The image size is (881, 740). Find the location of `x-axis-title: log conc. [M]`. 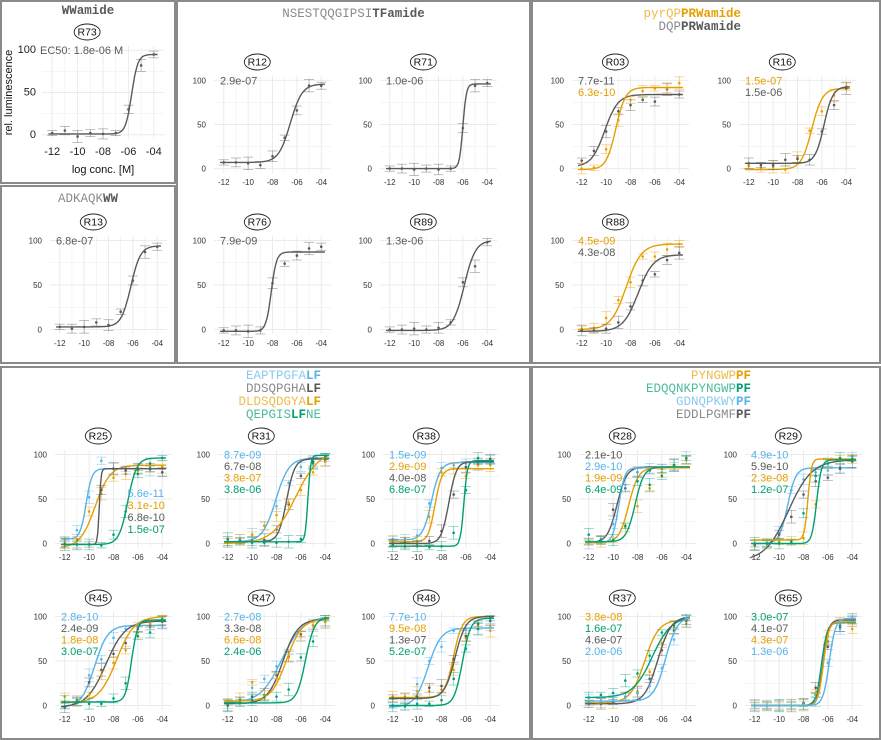

x-axis-title: log conc. [M] is located at coordinates (103, 170).